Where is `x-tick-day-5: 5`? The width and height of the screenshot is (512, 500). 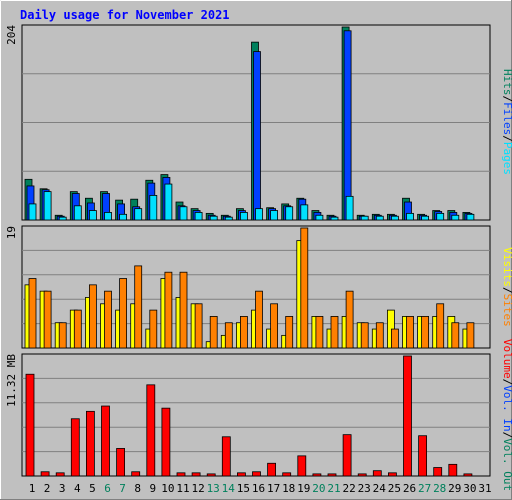 x-tick-day-5: 5 is located at coordinates (92, 488).